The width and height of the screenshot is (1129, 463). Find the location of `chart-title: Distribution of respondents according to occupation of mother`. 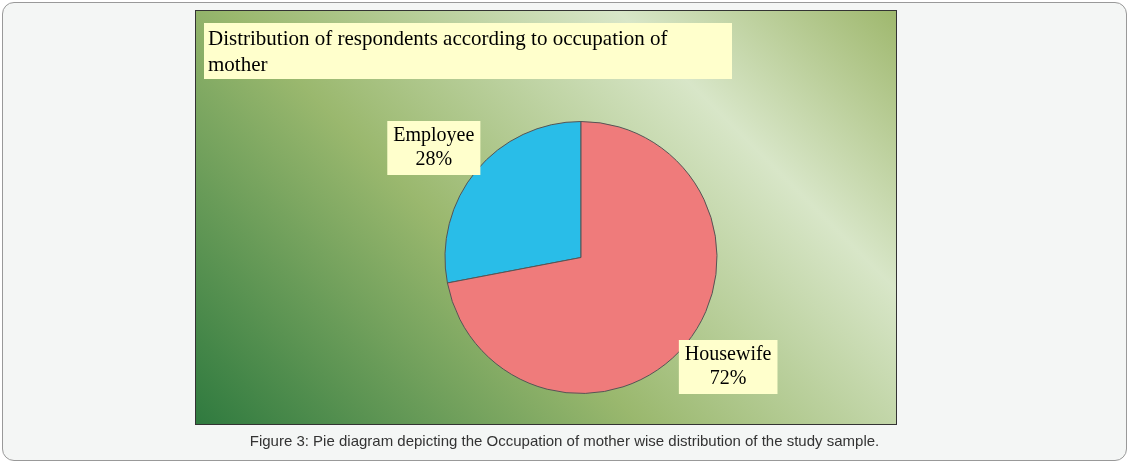

chart-title: Distribution of respondents according to occupation of mother is located at coordinates (468, 51).